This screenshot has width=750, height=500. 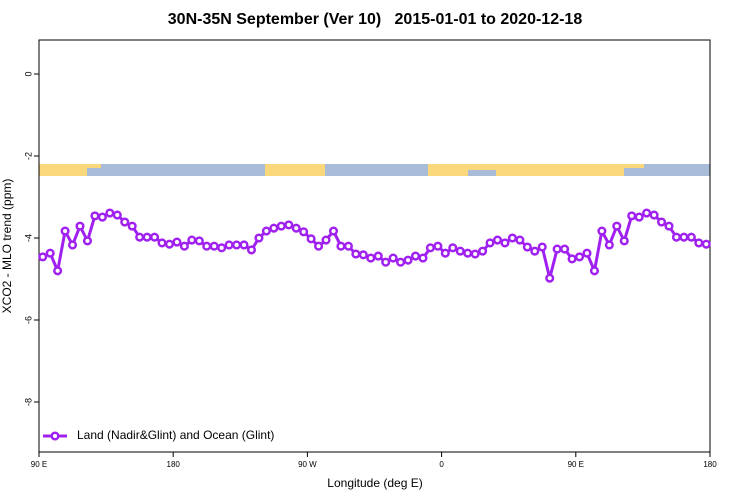 I want to click on x-tick-label: 180, so click(x=710, y=464).